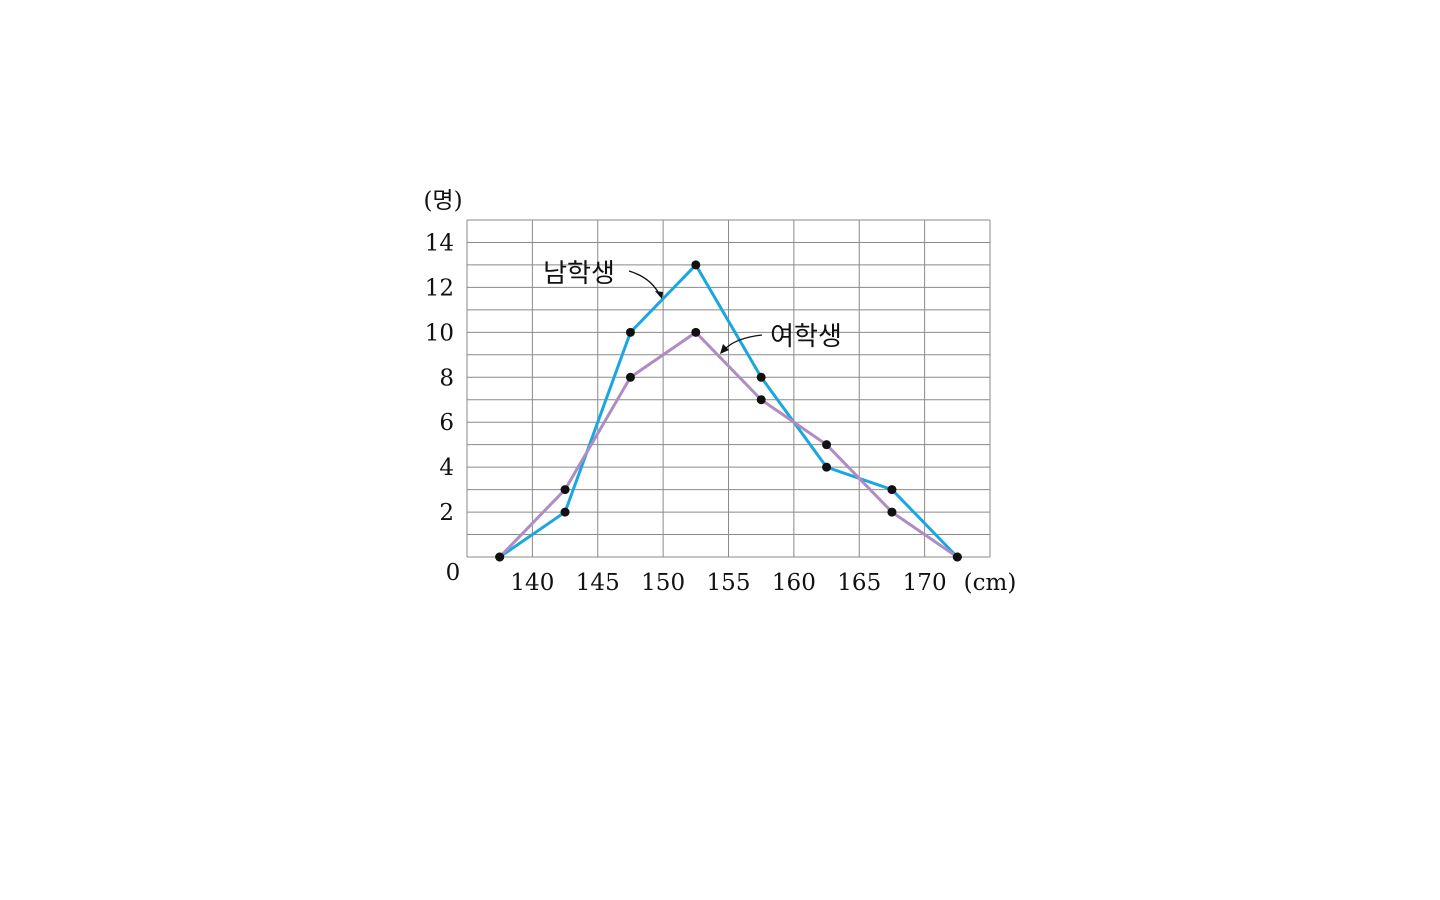  I want to click on x-tick-label: 165, so click(859, 583).